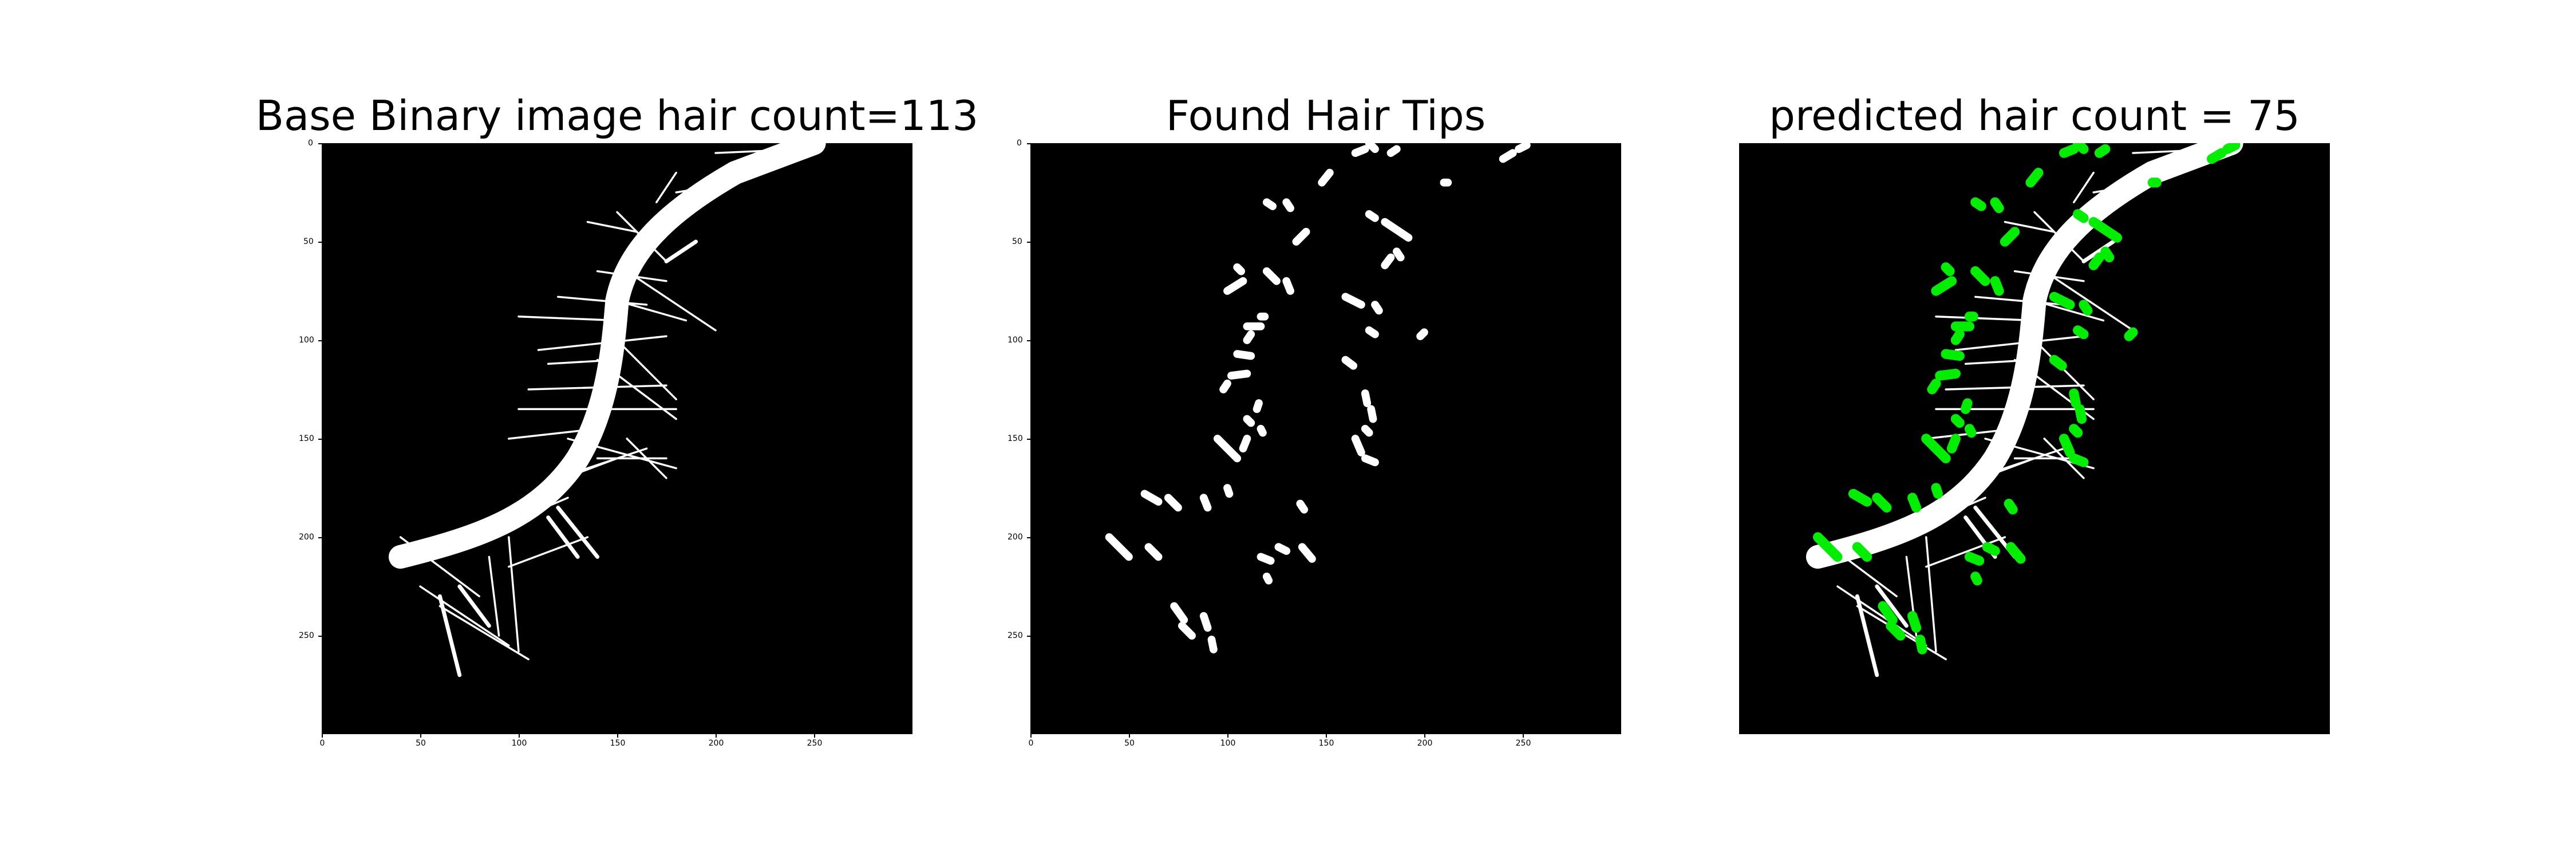 Image resolution: width=2576 pixels, height=859 pixels. Describe the element at coordinates (2034, 116) in the screenshot. I see `panel-3-title: predicted hair count = 75` at that location.